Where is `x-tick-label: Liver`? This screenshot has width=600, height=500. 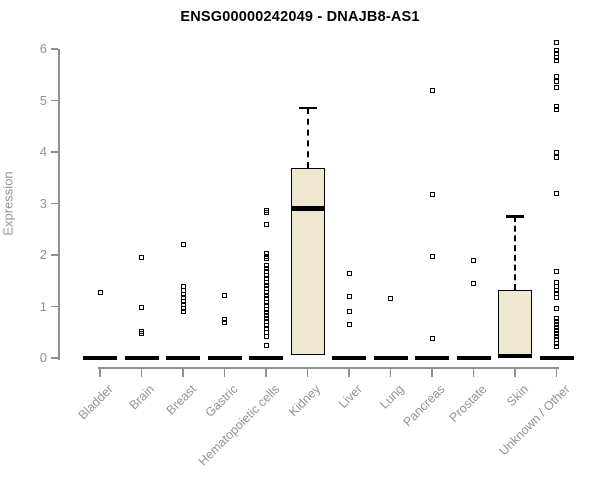 x-tick-label: Liver is located at coordinates (350, 397).